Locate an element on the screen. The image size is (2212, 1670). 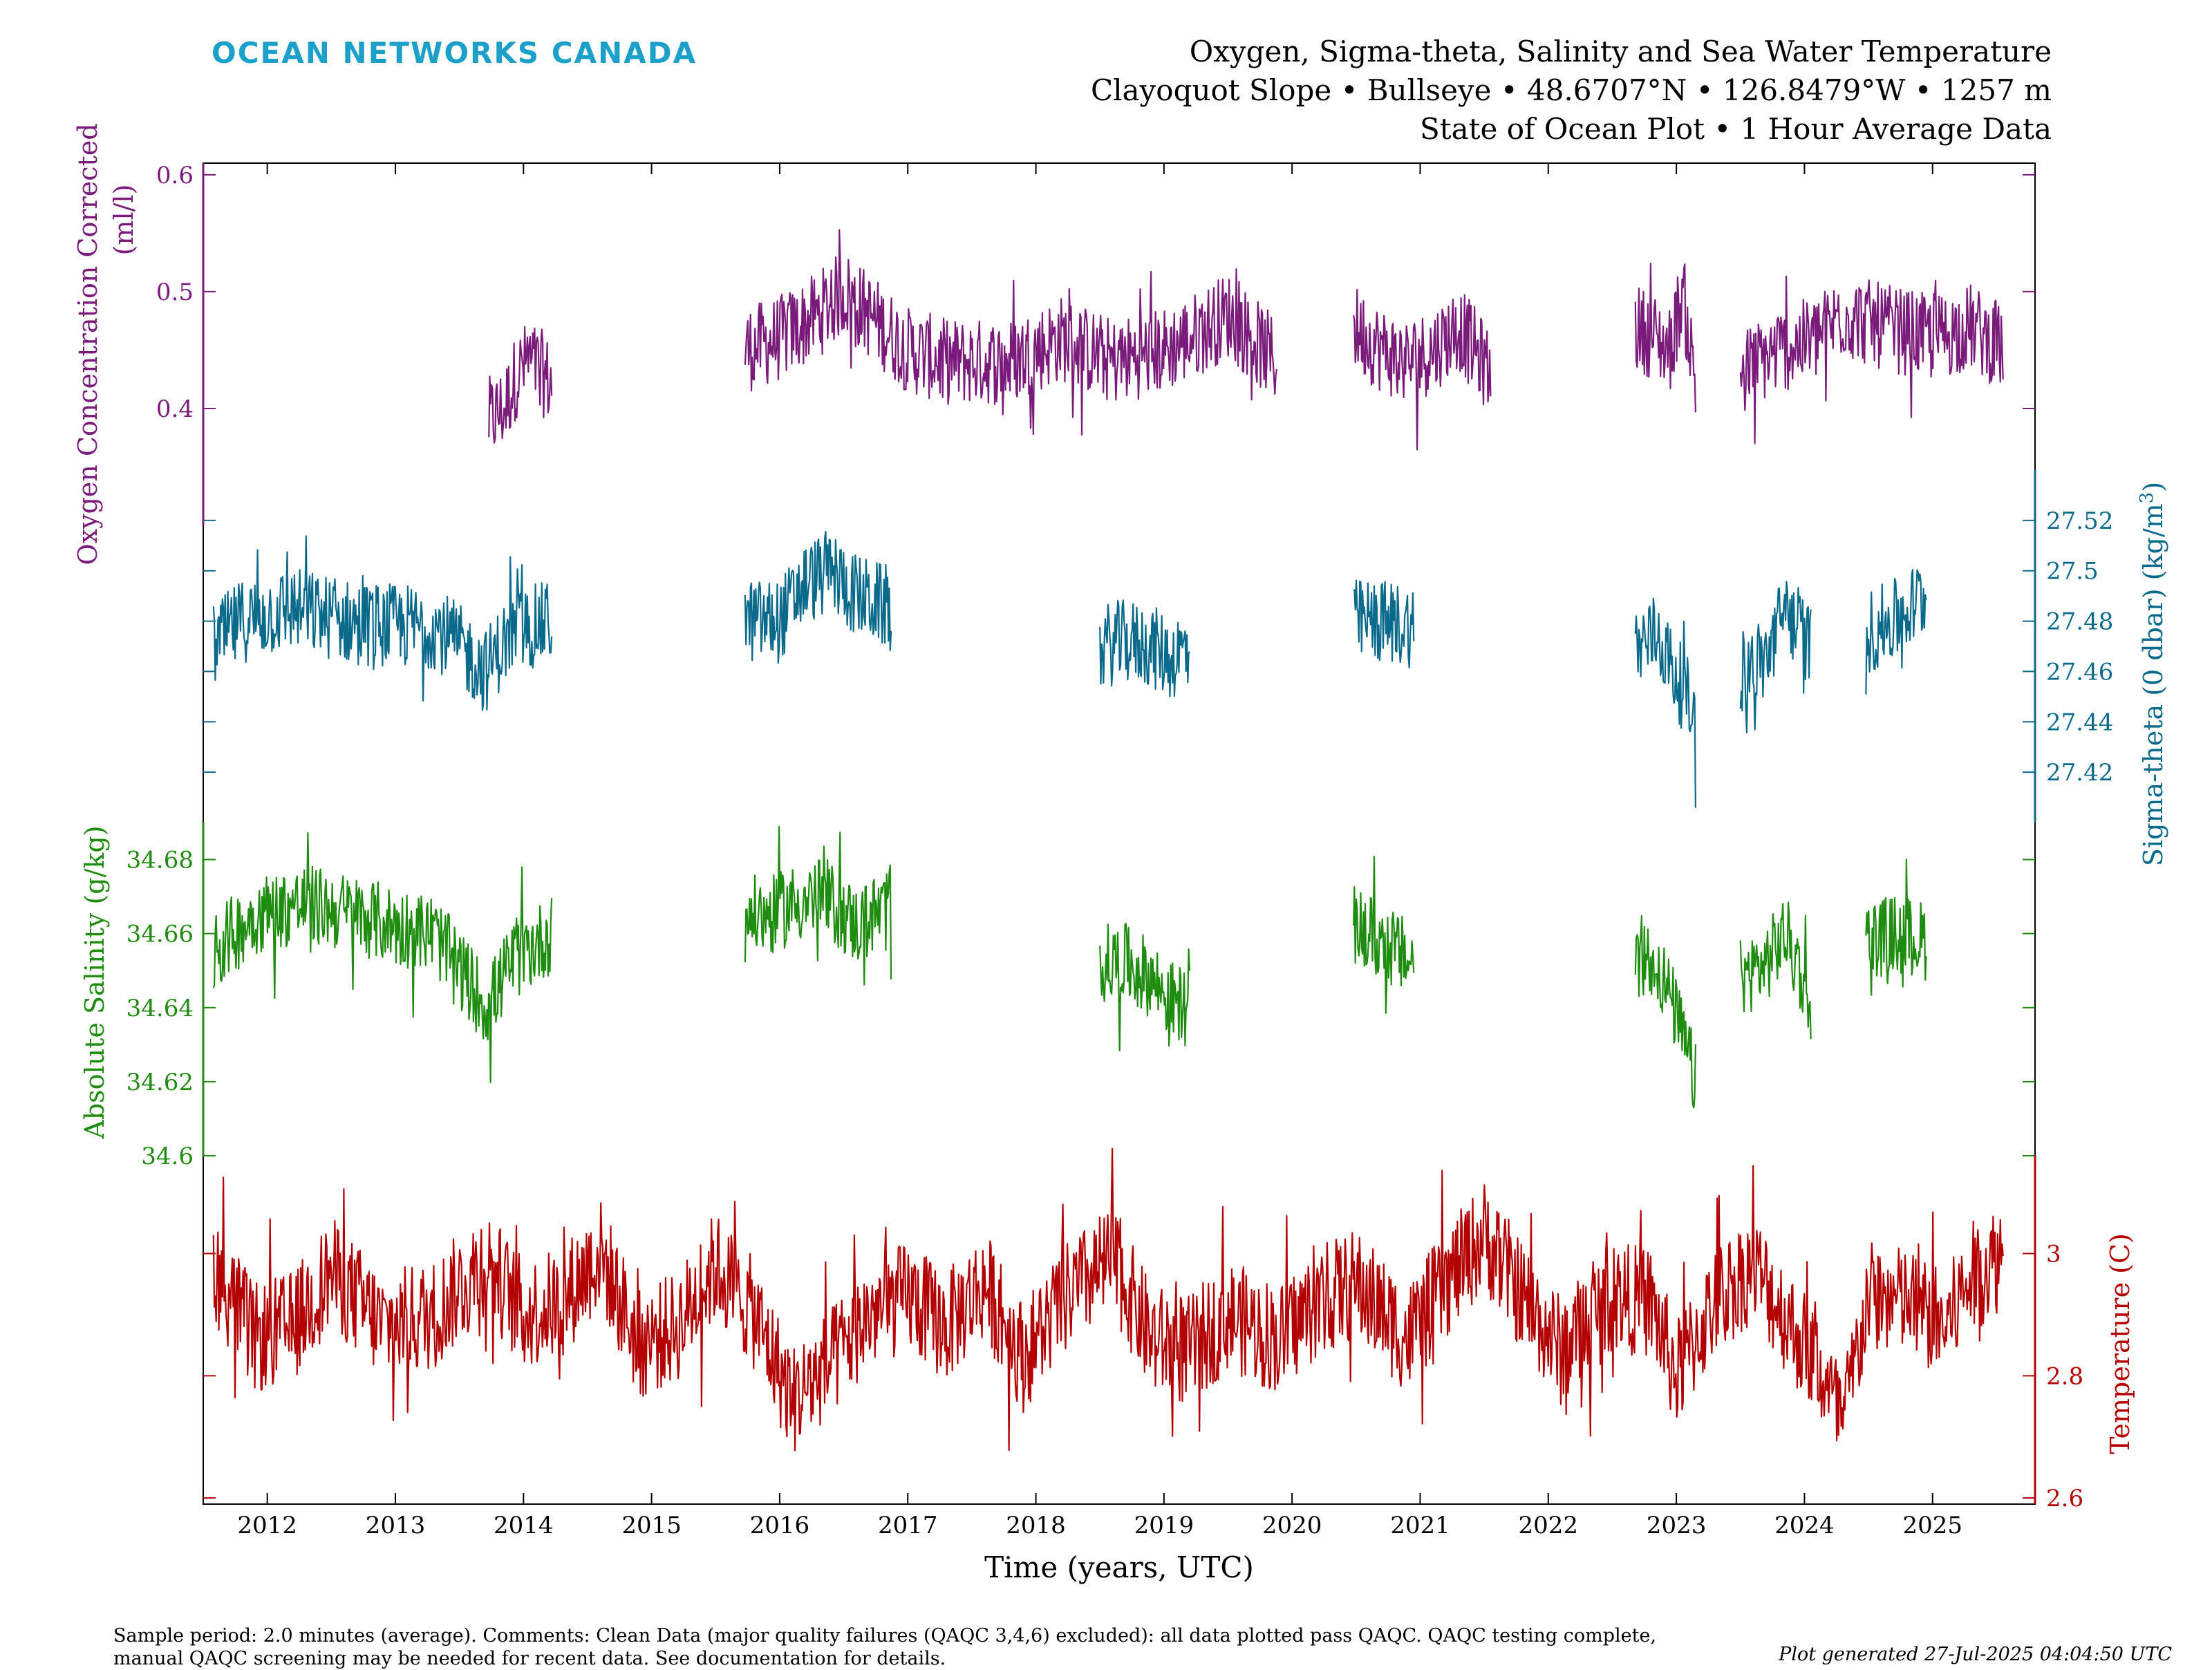
temperature-y-tick-label: 2.8 is located at coordinates (2064, 1376).